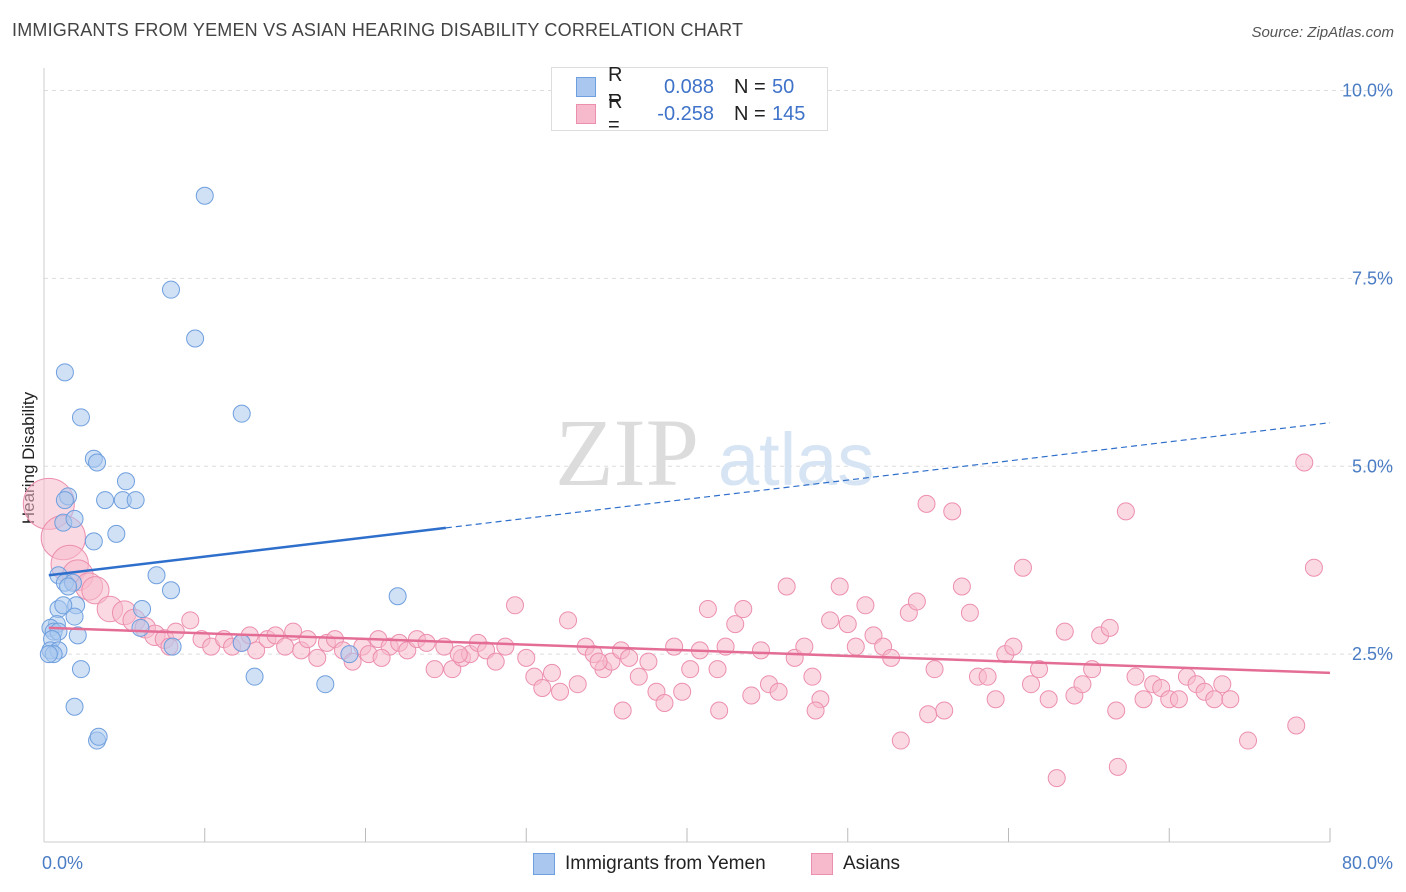  Describe the element at coordinates (1372, 654) in the screenshot. I see `y-tick-label: 2.5%` at that location.